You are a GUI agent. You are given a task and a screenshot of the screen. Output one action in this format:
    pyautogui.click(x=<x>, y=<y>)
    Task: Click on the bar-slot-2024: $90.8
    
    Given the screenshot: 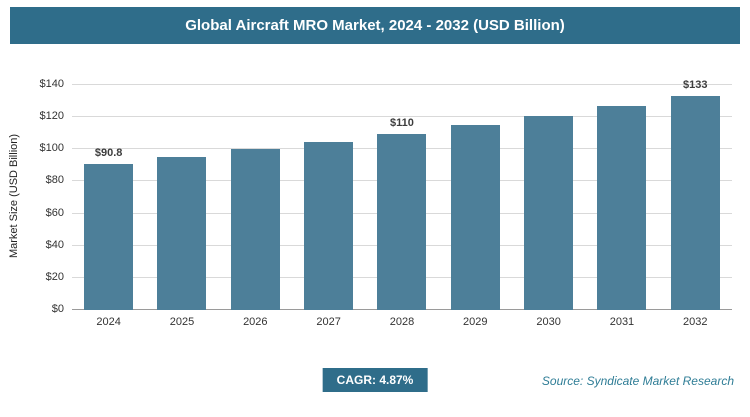 What is the action you would take?
    pyautogui.click(x=109, y=197)
    